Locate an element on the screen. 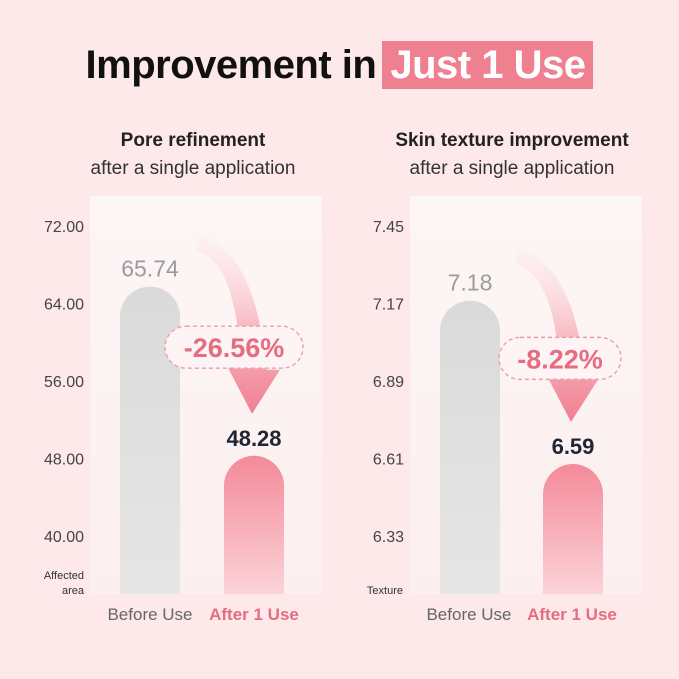 This screenshot has height=679, width=679. texture-change-value: -8.22% is located at coordinates (560, 359).